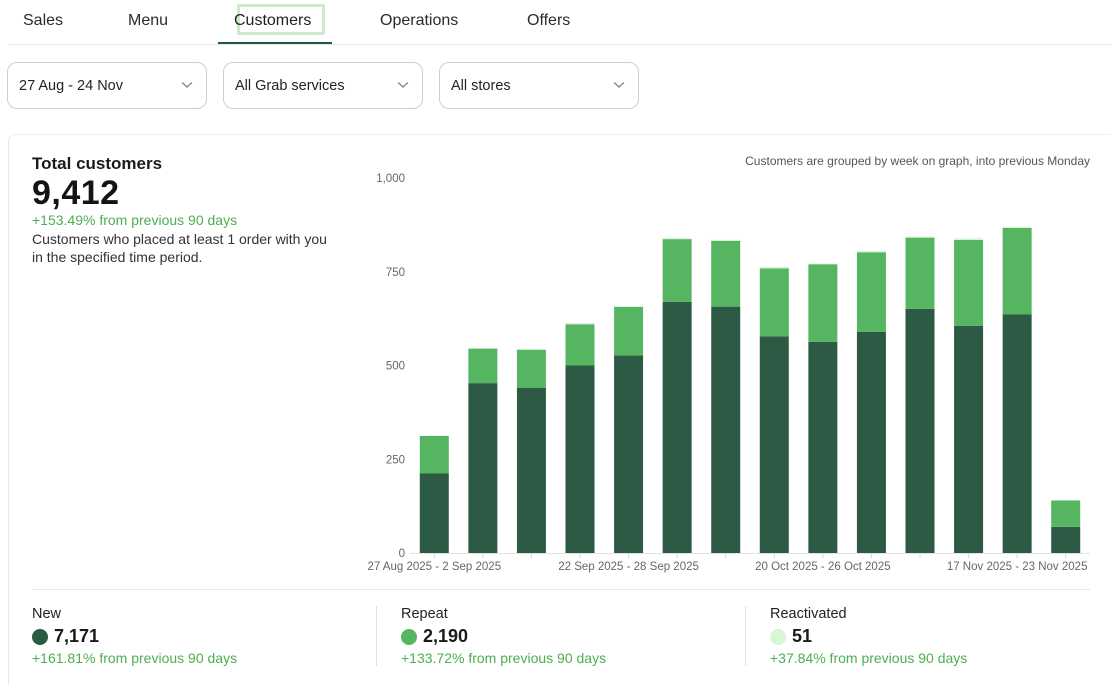 The height and width of the screenshot is (685, 1111). Describe the element at coordinates (409, 637) in the screenshot. I see `legend-repeat-dot` at that location.